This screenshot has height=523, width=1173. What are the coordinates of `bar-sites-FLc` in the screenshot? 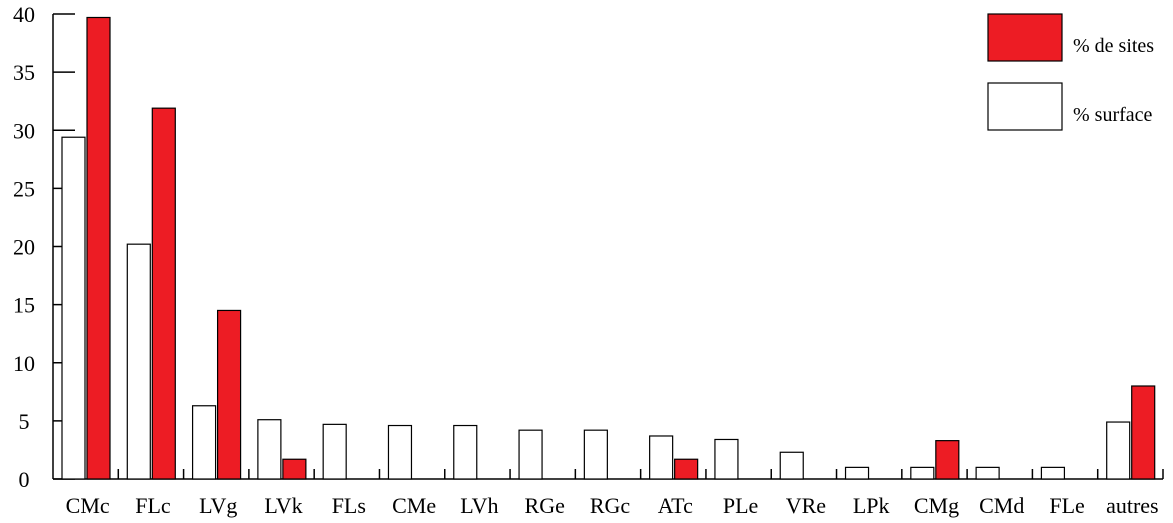 It's located at (163, 293).